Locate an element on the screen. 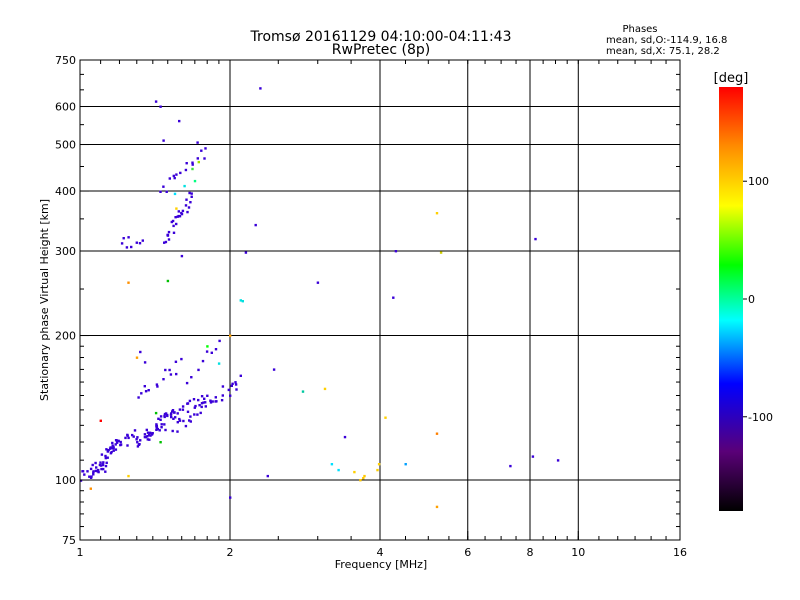 Image resolution: width=800 pixels, height=600 pixels. phases-title: Phases is located at coordinates (639, 29).